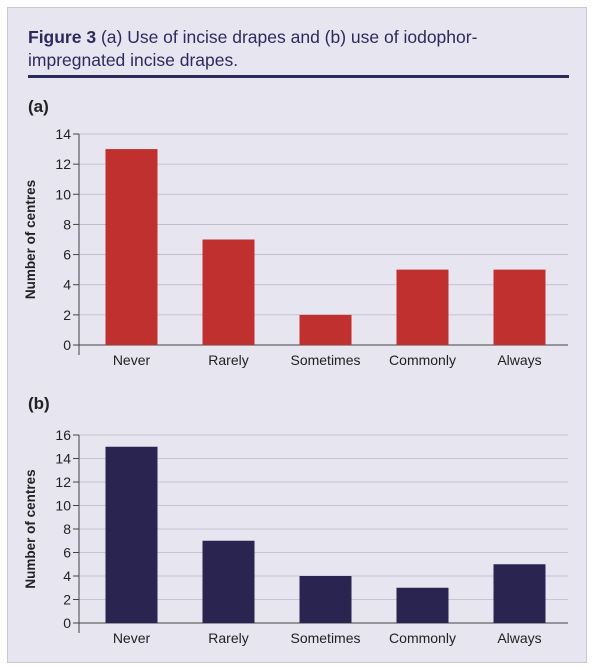 The image size is (594, 670). What do you see at coordinates (228, 360) in the screenshot?
I see `x-tick-label-a-rarely: Rarely` at bounding box center [228, 360].